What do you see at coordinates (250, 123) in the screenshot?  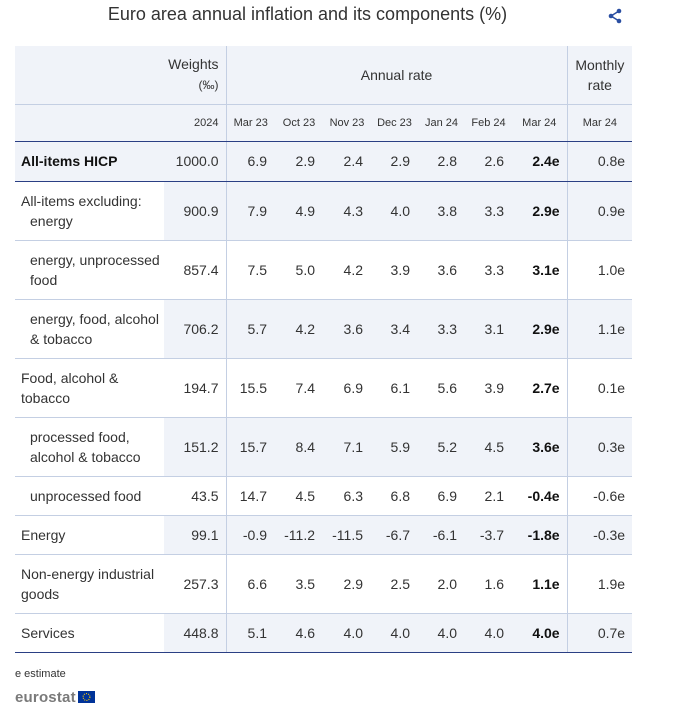 I see `col-mar23: Mar 23` at bounding box center [250, 123].